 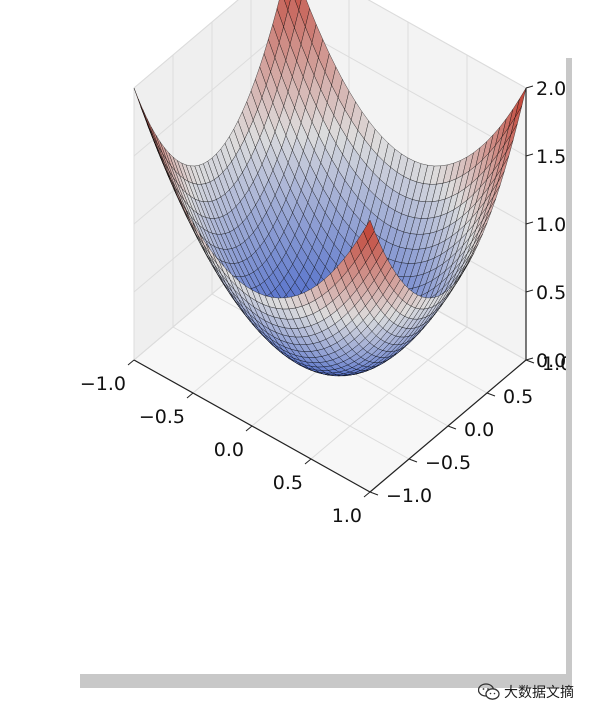 What do you see at coordinates (162, 417) in the screenshot?
I see `x-tick-label: −0.5` at bounding box center [162, 417].